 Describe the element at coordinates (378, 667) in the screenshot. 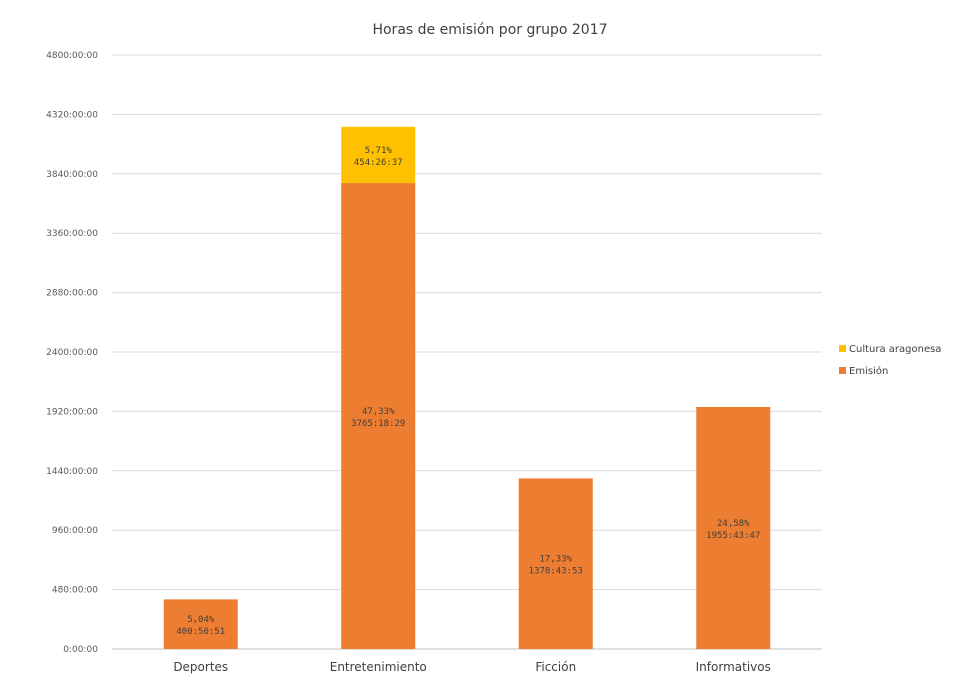

I see `x-tick-label: Entretenimiento` at that location.